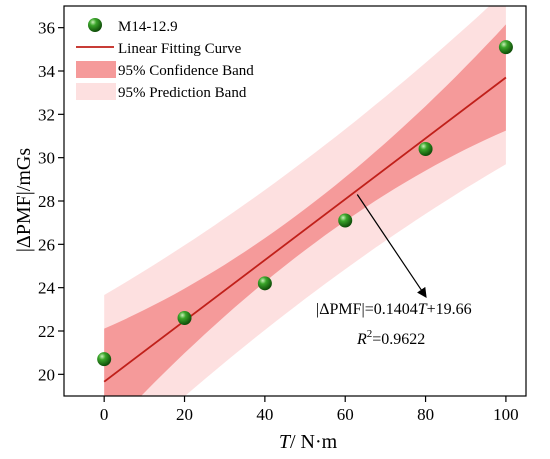 The height and width of the screenshot is (459, 550). What do you see at coordinates (148, 27) in the screenshot?
I see `legend-label-series: M14-12.9` at bounding box center [148, 27].